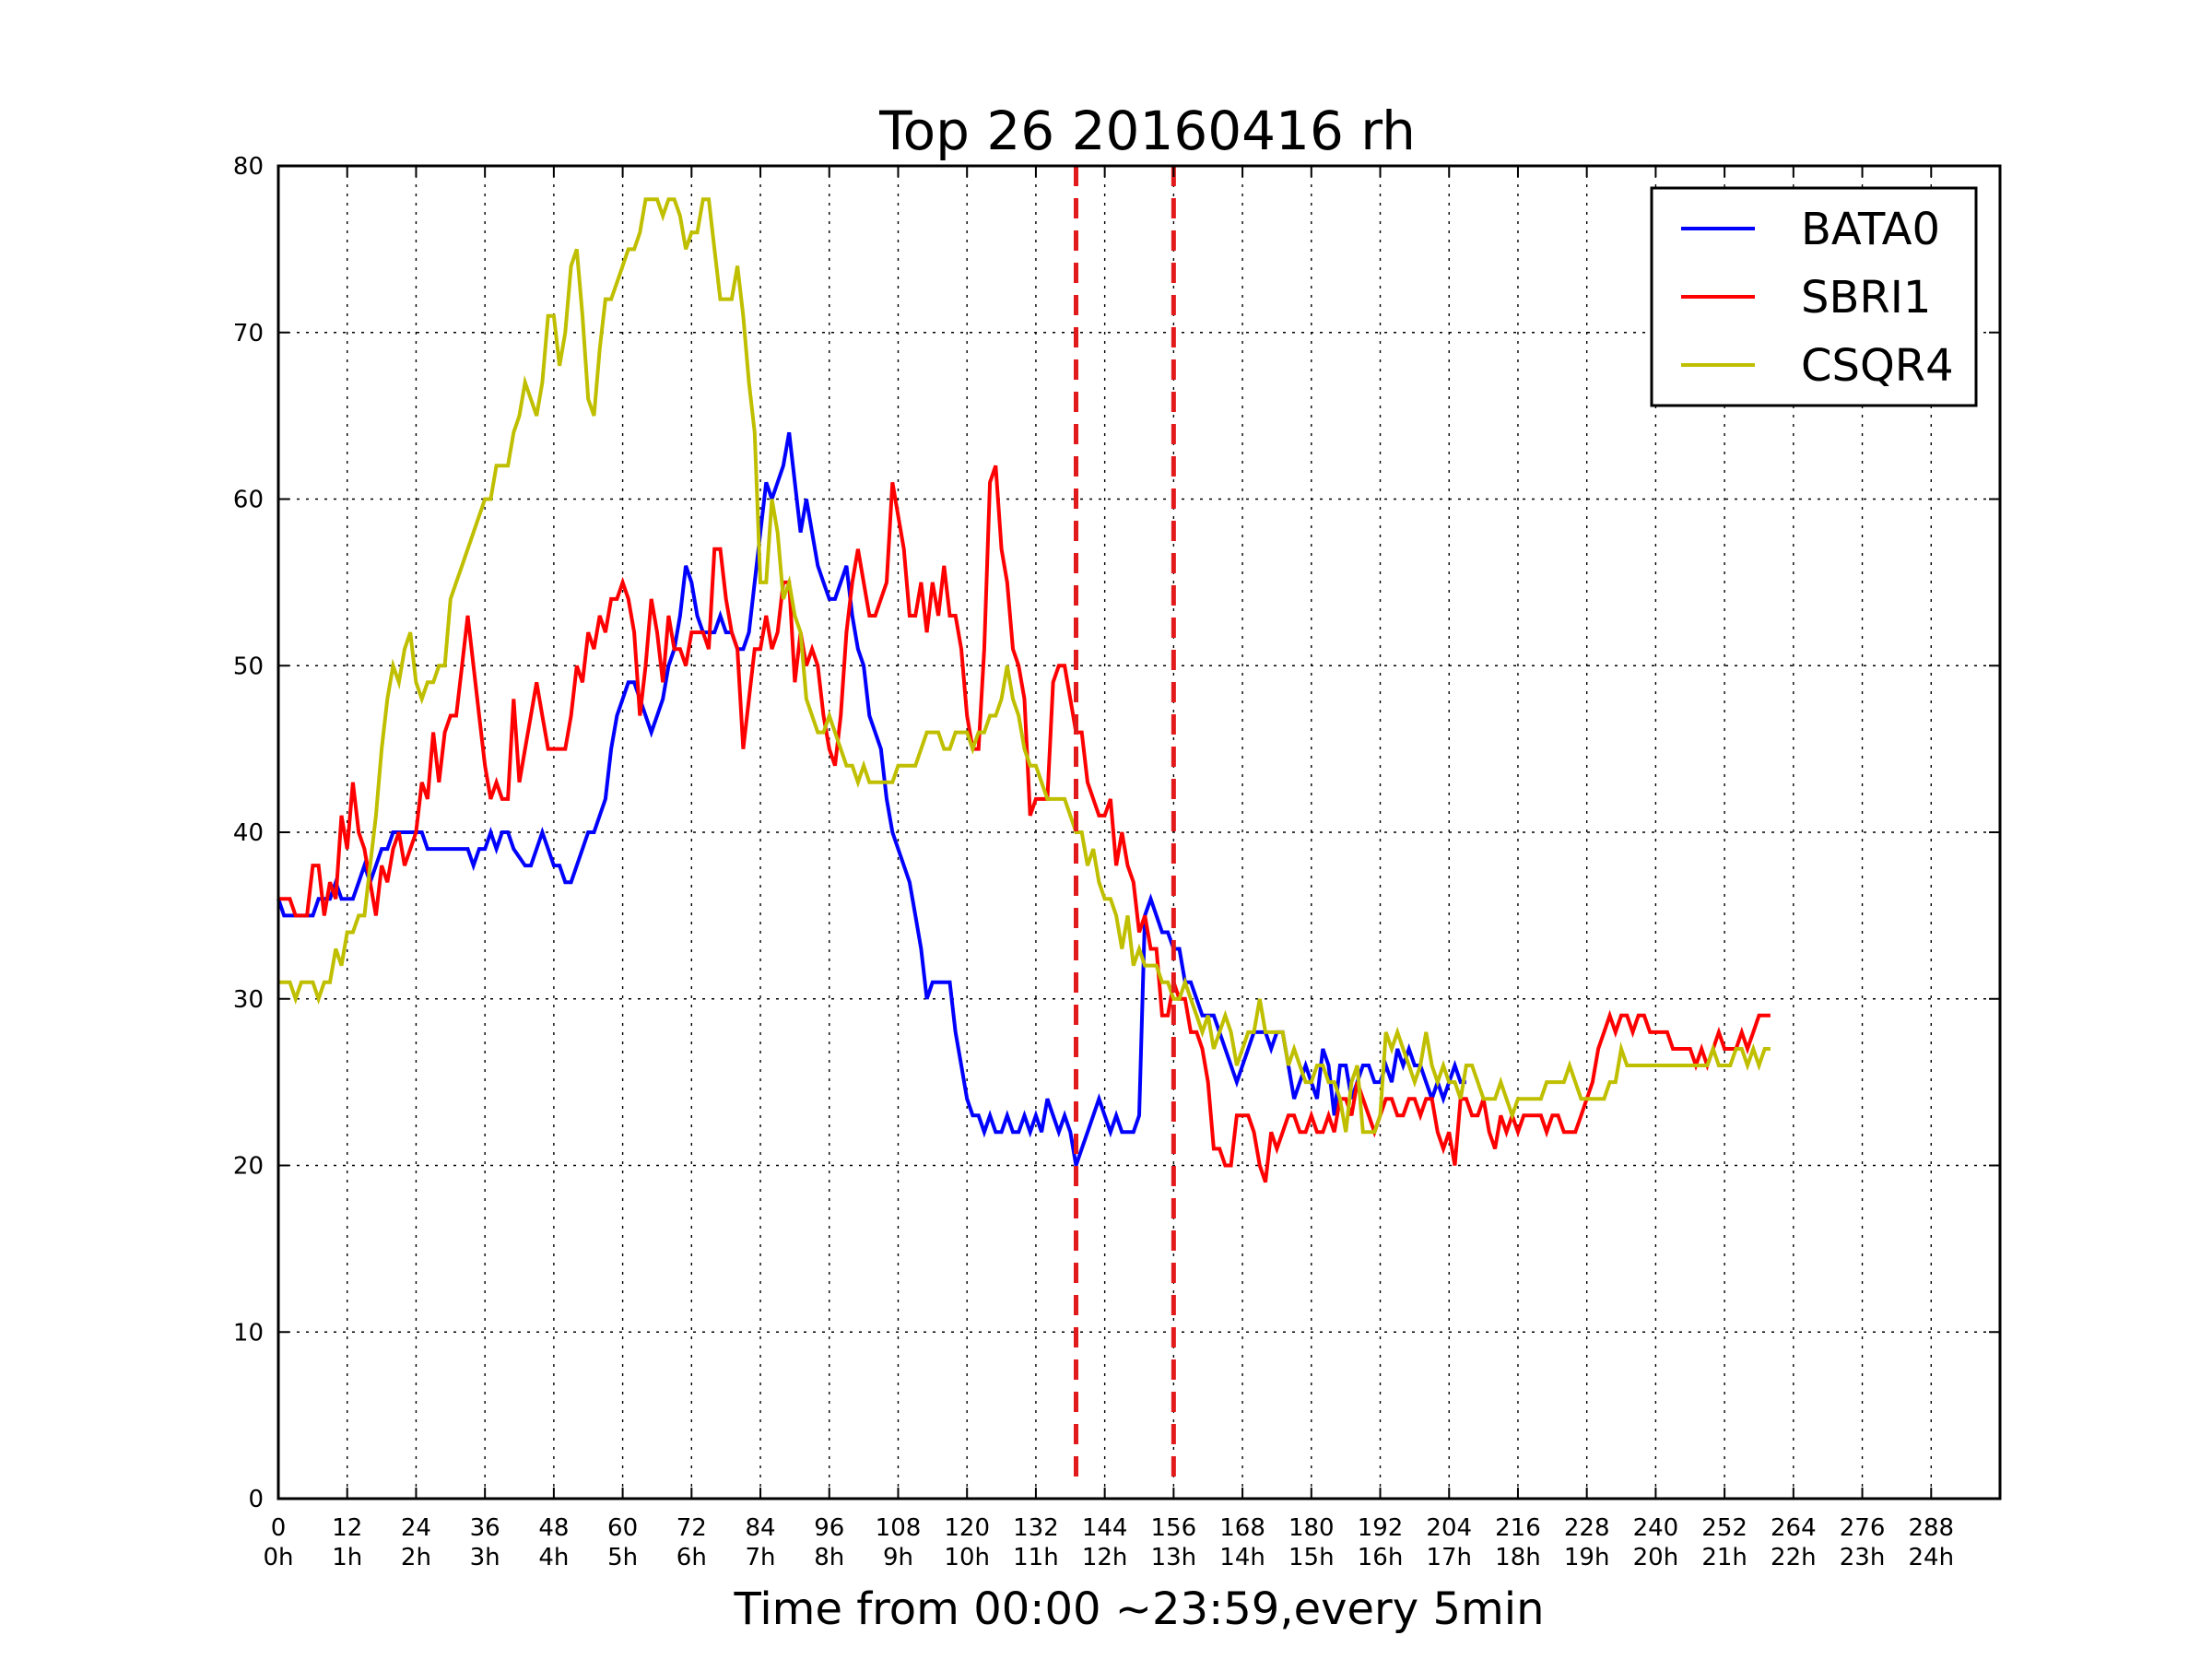 This screenshot has width=2212, height=1659. What do you see at coordinates (1174, 1557) in the screenshot?
I see `x-tick-label-hour: 13h` at bounding box center [1174, 1557].